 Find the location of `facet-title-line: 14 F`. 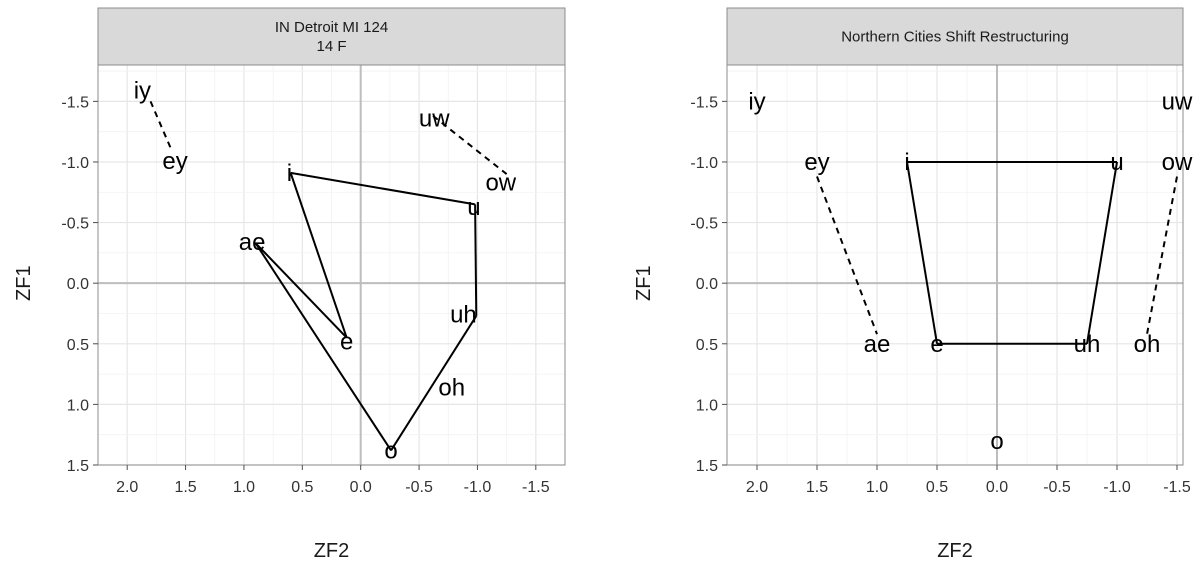

facet-title-line: 14 F is located at coordinates (331, 46).